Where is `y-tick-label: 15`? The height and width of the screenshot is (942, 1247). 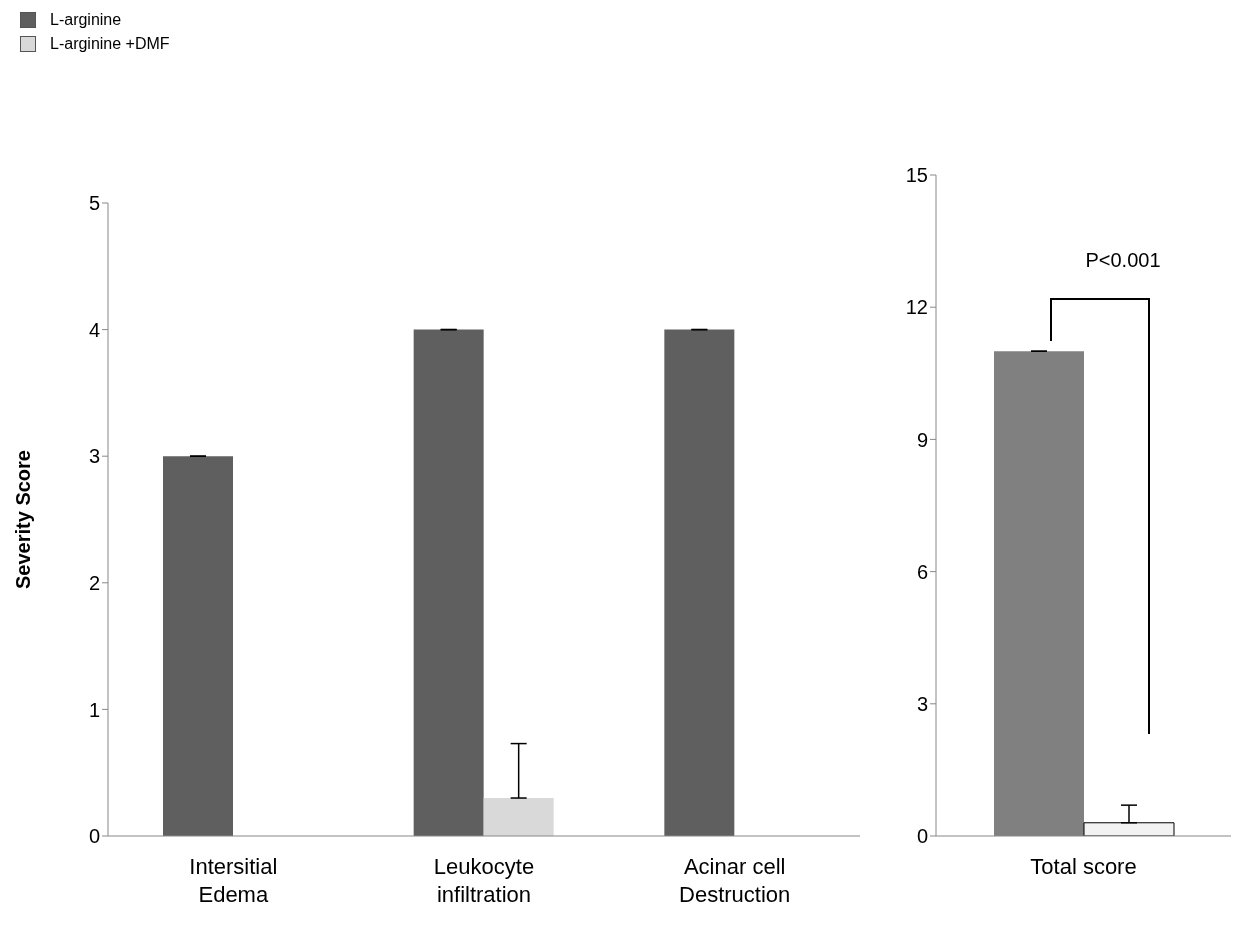
y-tick-label: 15 is located at coordinates (916, 175).